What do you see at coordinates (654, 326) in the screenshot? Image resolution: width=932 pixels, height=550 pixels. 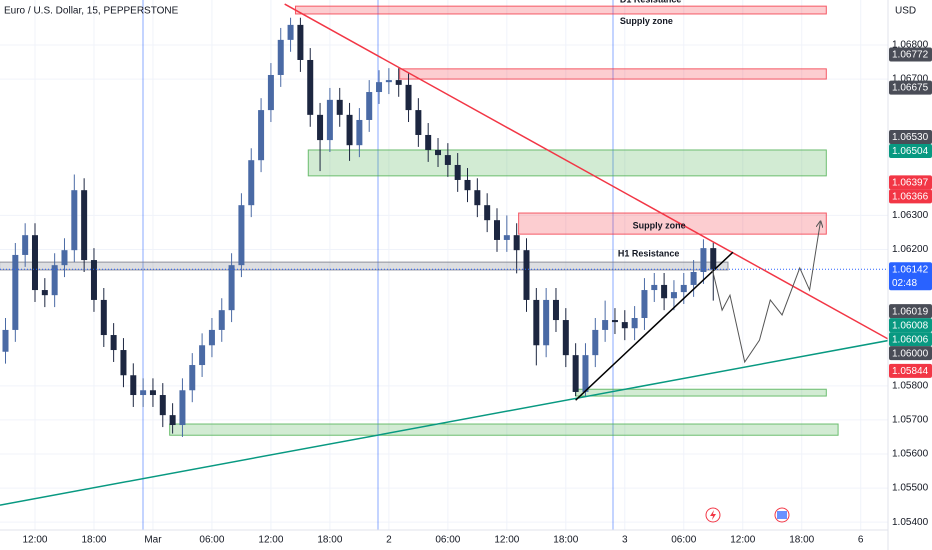 I see `trendline` at bounding box center [654, 326].